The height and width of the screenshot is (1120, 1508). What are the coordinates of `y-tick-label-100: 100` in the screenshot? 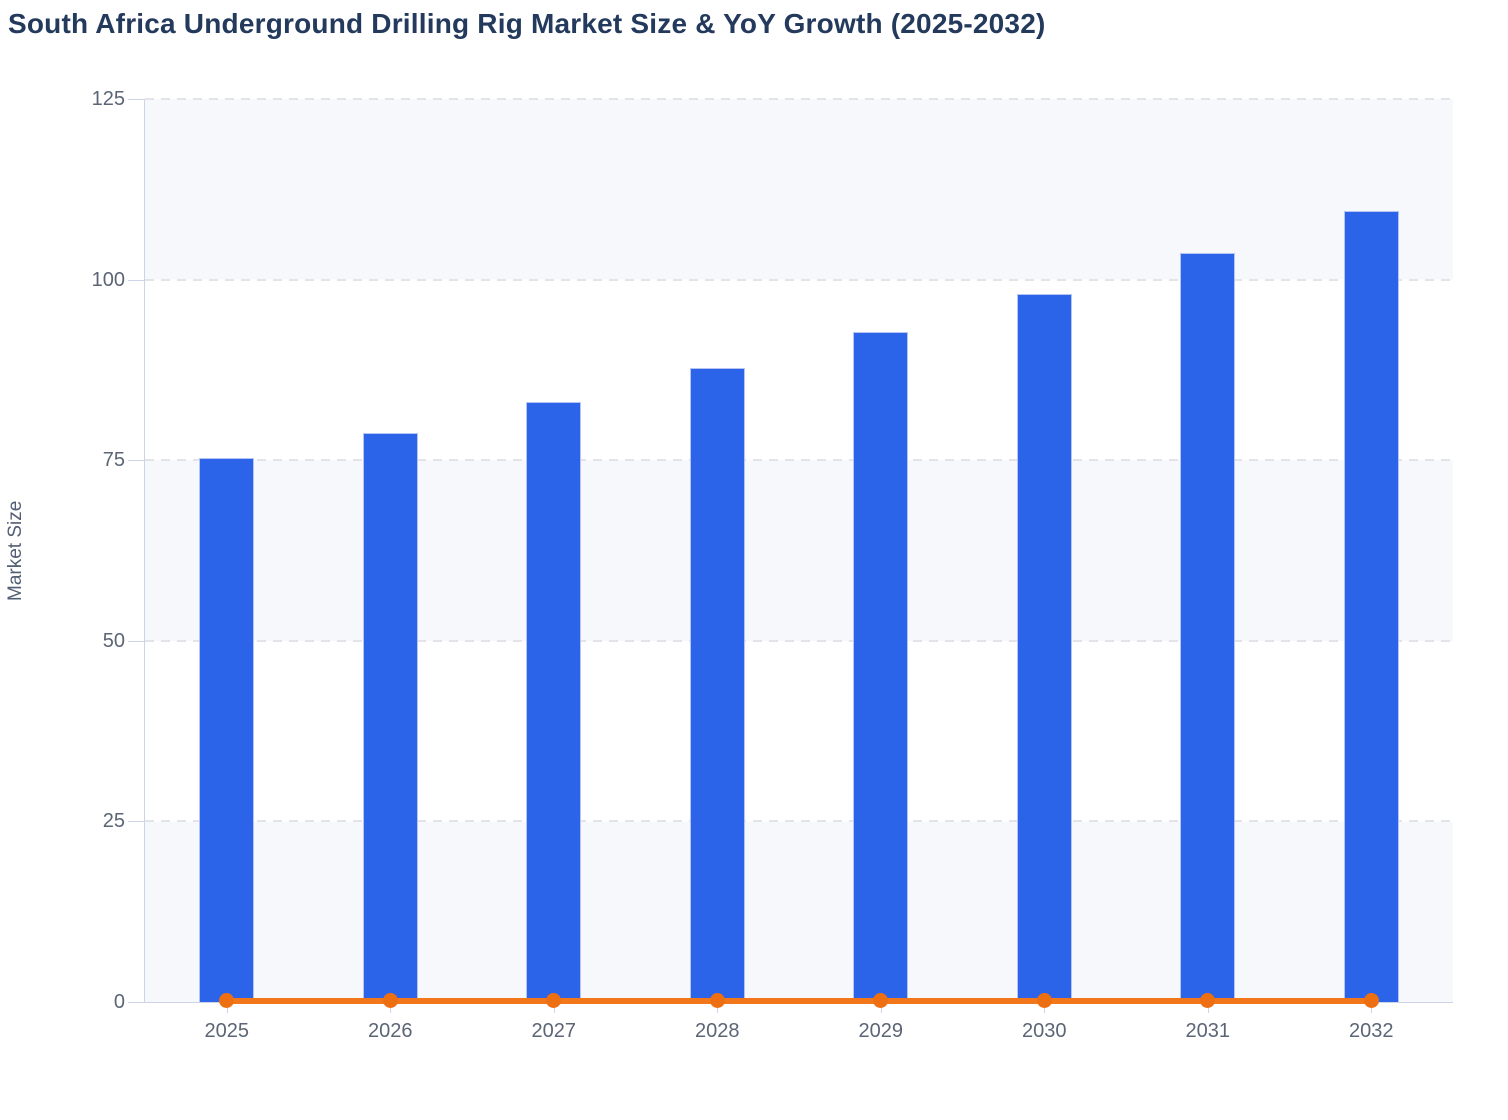 It's located at (108, 279).